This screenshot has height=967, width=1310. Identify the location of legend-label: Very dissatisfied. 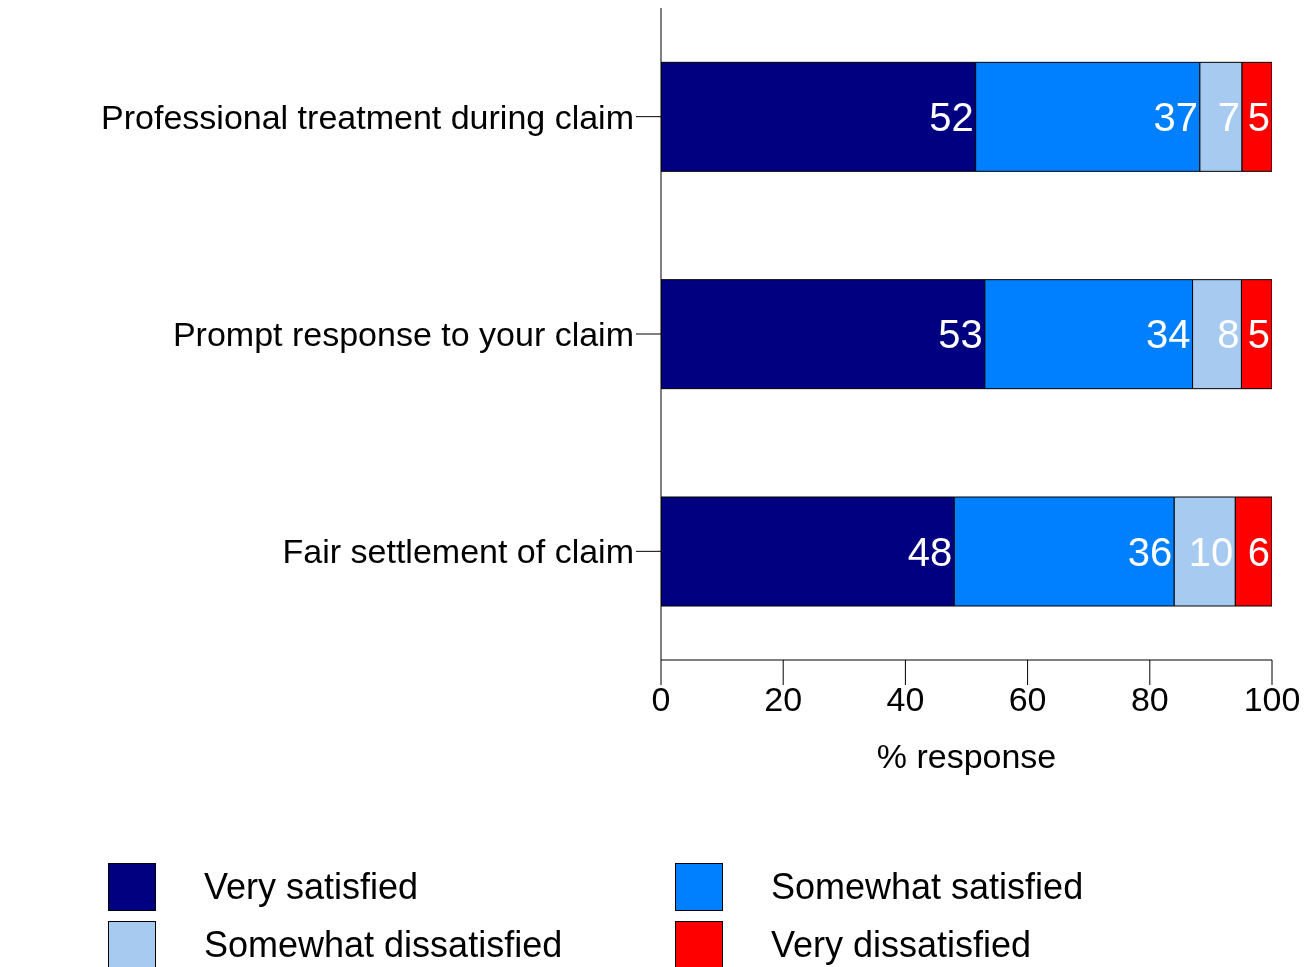
(901, 945).